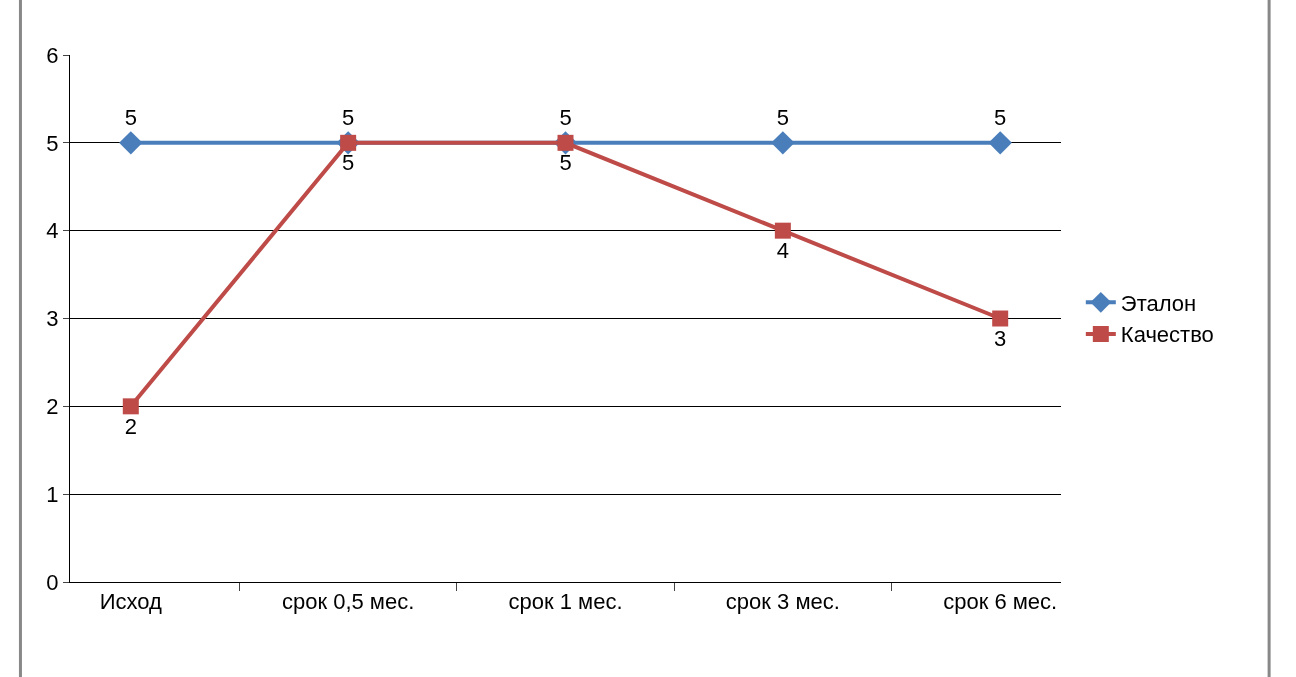 The image size is (1296, 677). I want to click on legend-label: Качество, so click(1167, 335).